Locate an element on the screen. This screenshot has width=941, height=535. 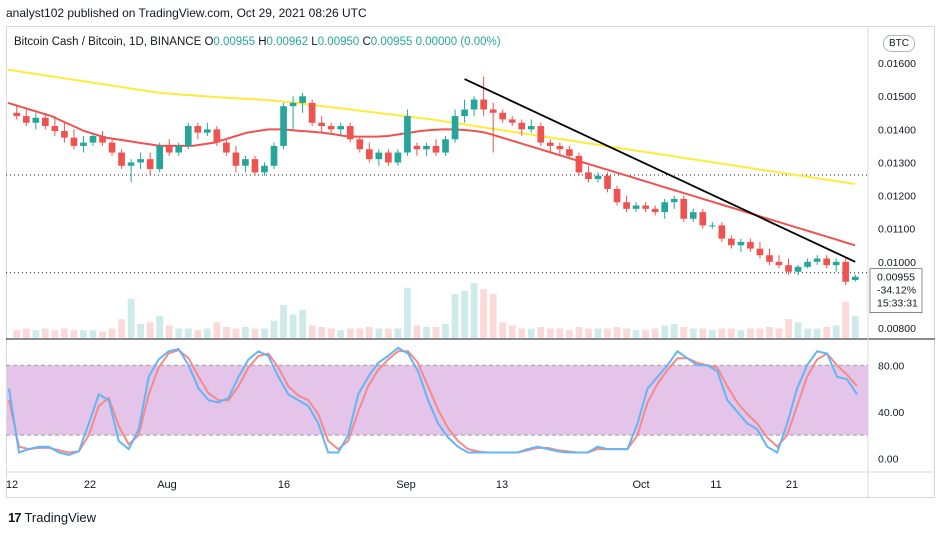
low-label: L is located at coordinates (314, 42).